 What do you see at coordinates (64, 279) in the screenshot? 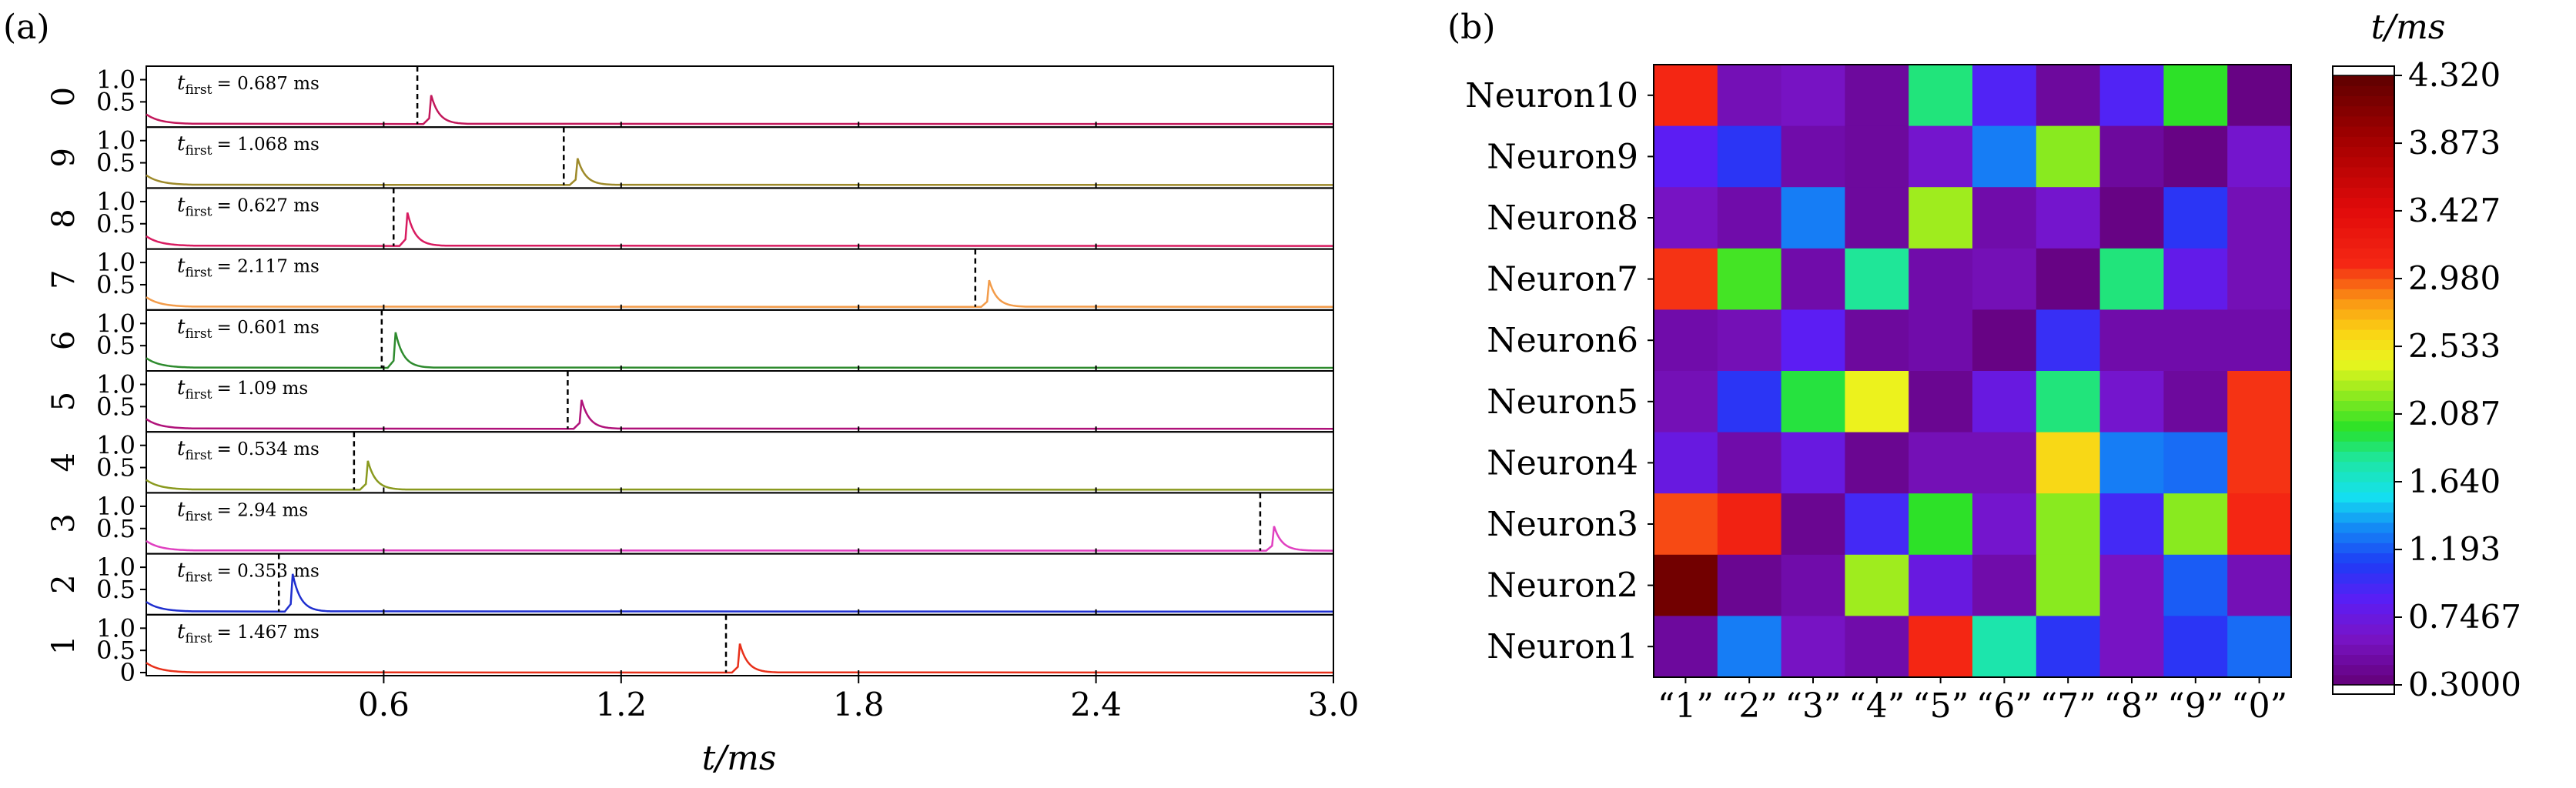
I see `digit-label-7: 7` at bounding box center [64, 279].